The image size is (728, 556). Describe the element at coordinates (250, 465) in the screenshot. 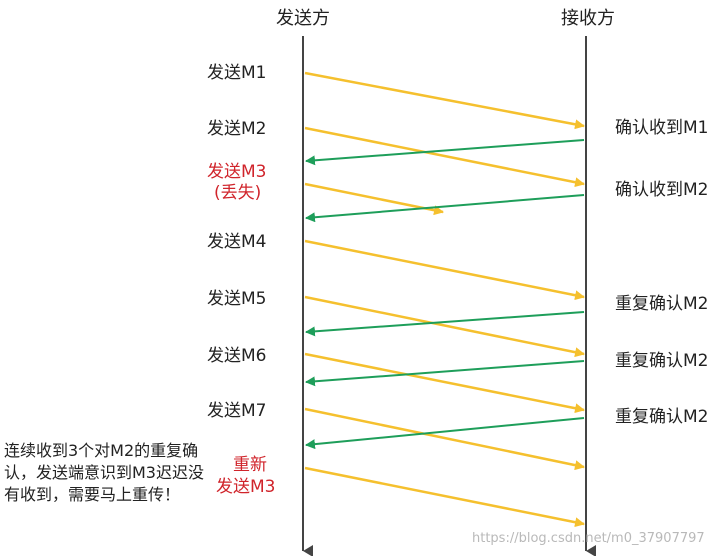

I see `resend-label-line1: 重新` at that location.